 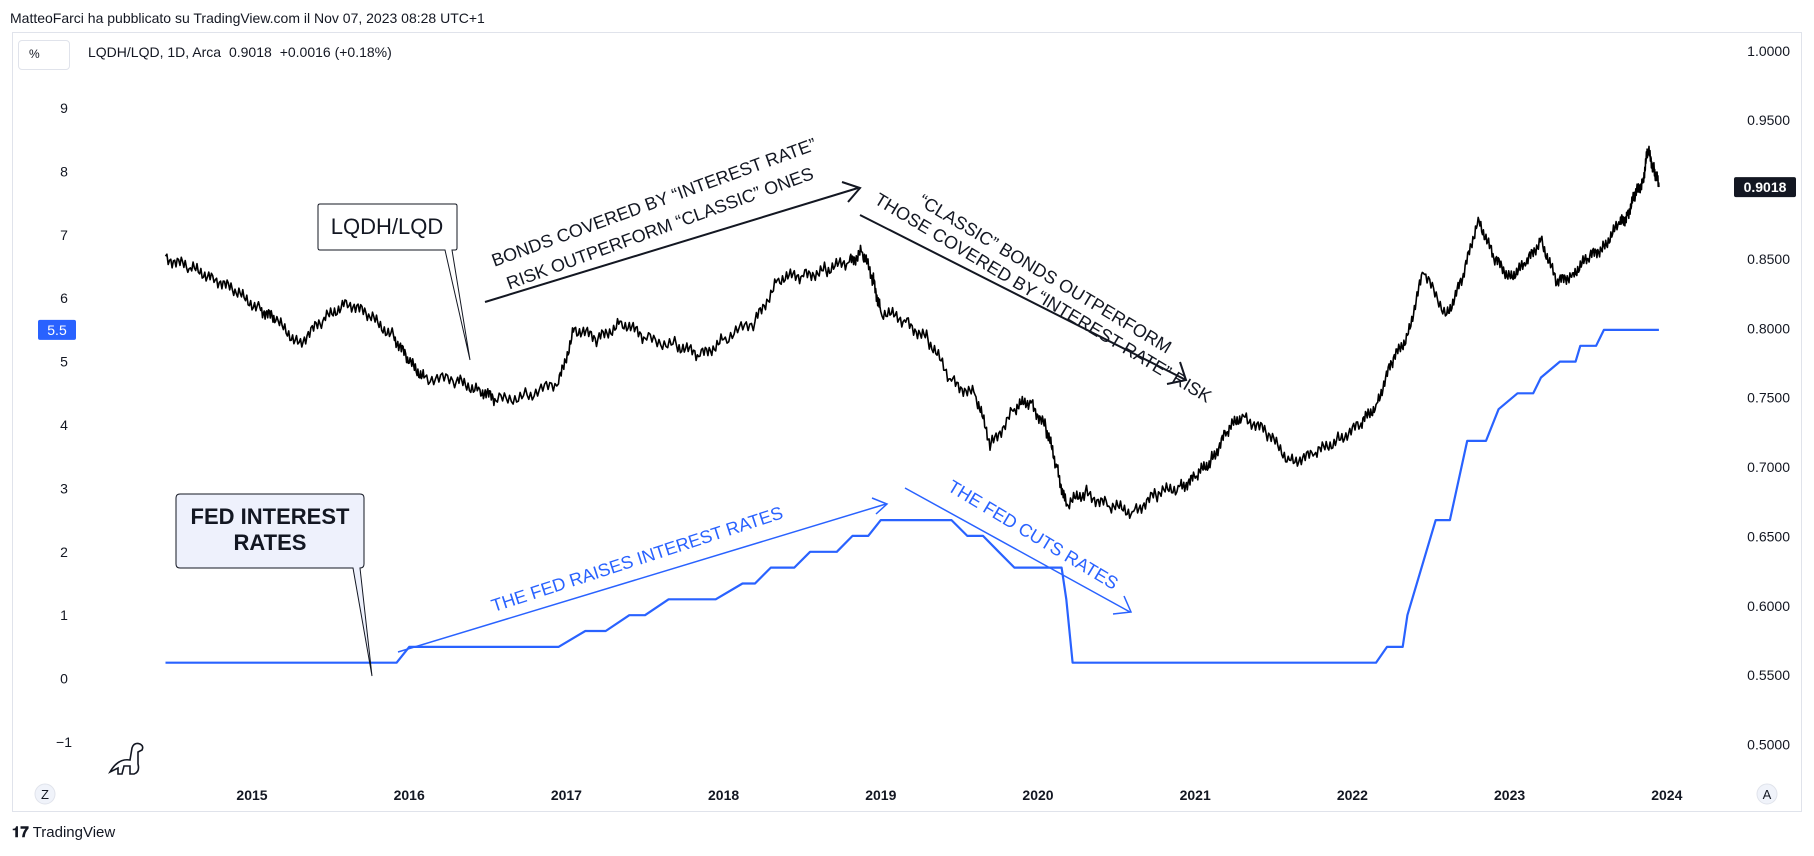 What do you see at coordinates (124, 52) in the screenshot?
I see `legend-symbol: LQDH/LQD` at bounding box center [124, 52].